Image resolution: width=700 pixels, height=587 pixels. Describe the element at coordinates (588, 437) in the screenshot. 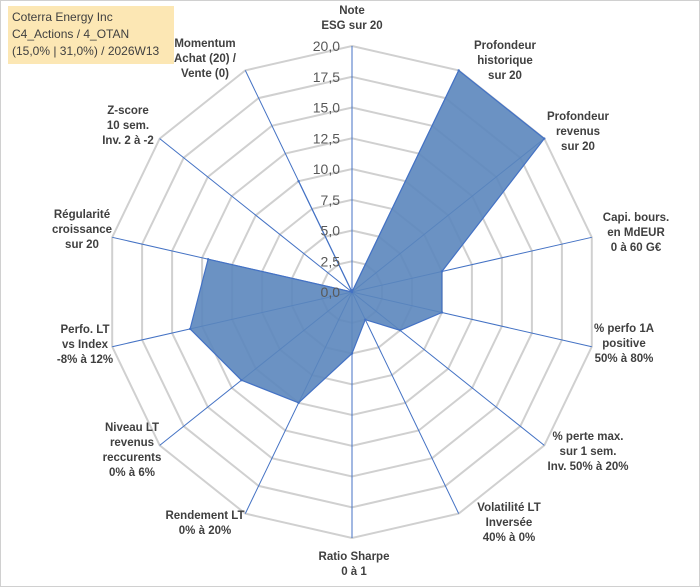

I see `axis-label-5-line-0: % perte max.` at that location.